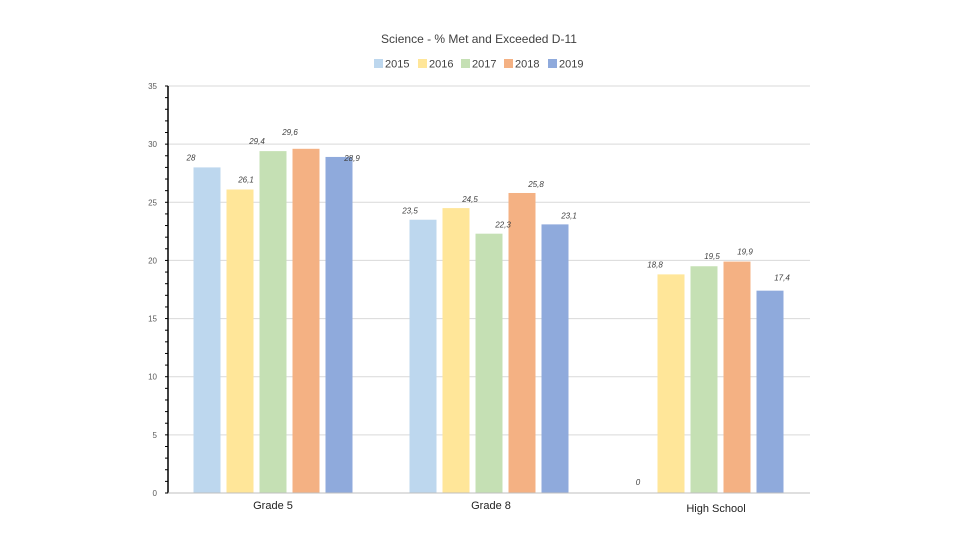 This screenshot has height=540, width=960. Describe the element at coordinates (568, 215) in the screenshot. I see `data-label: 23,1` at that location.